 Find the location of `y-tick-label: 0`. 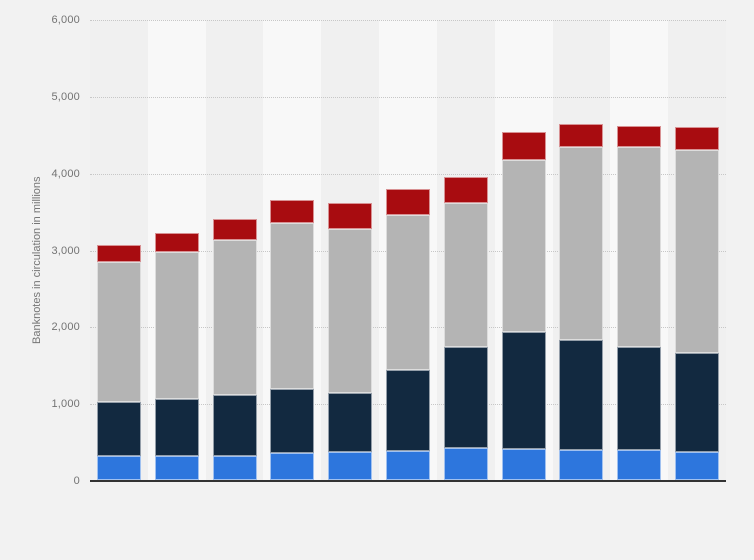

y-tick-label: 0 is located at coordinates (76, 481).